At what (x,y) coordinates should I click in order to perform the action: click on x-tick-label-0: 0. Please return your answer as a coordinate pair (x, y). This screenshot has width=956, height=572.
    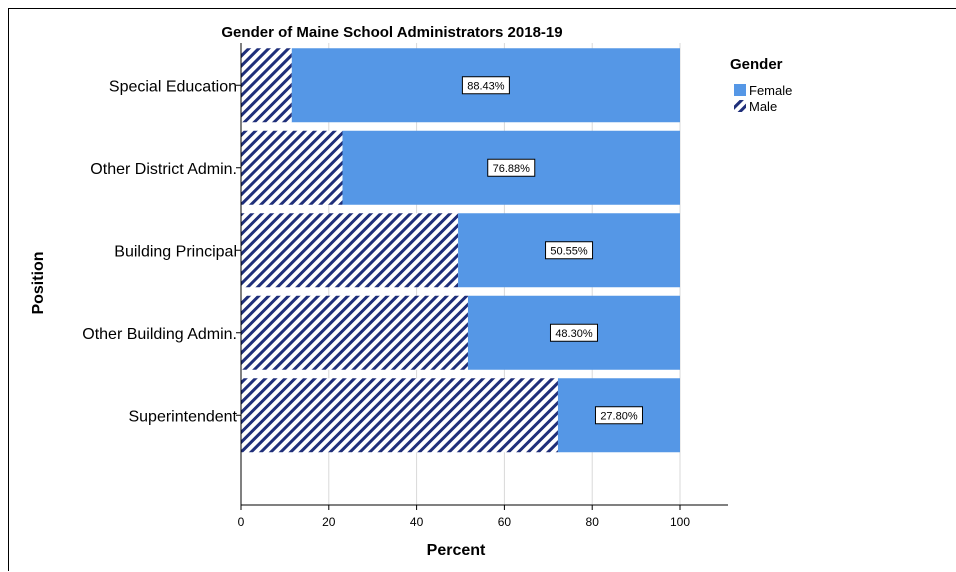
    Looking at the image, I should click on (241, 522).